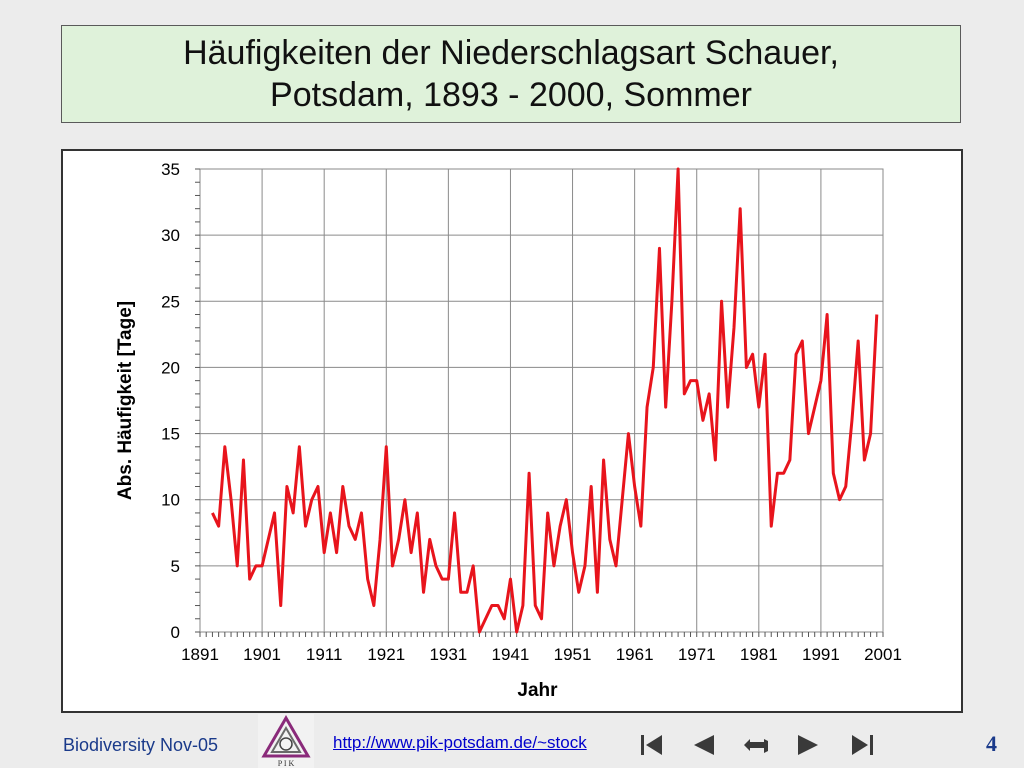 Image resolution: width=1024 pixels, height=768 pixels. I want to click on x-axis-label: Jahr, so click(537, 690).